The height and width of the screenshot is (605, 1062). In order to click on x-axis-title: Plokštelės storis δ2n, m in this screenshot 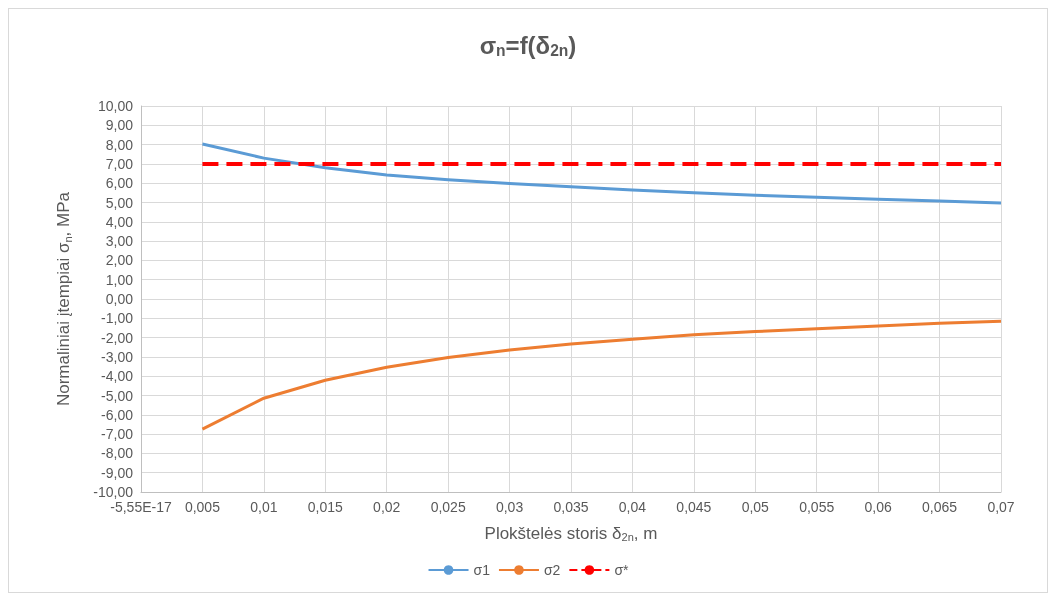, I will do `click(571, 533)`.